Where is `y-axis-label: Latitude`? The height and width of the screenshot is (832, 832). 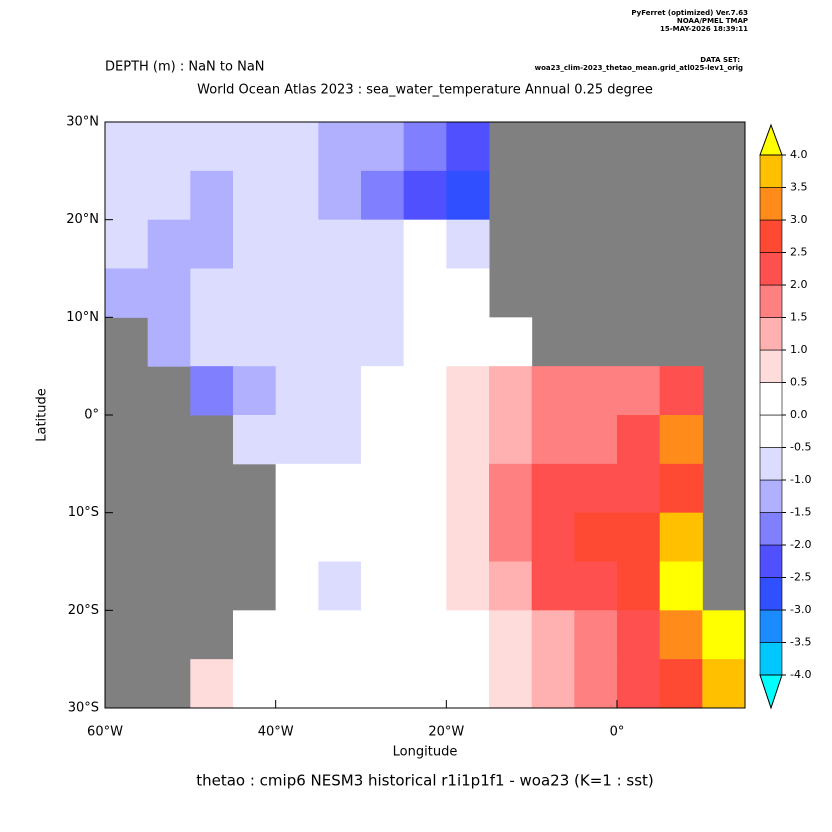 y-axis-label: Latitude is located at coordinates (42, 415).